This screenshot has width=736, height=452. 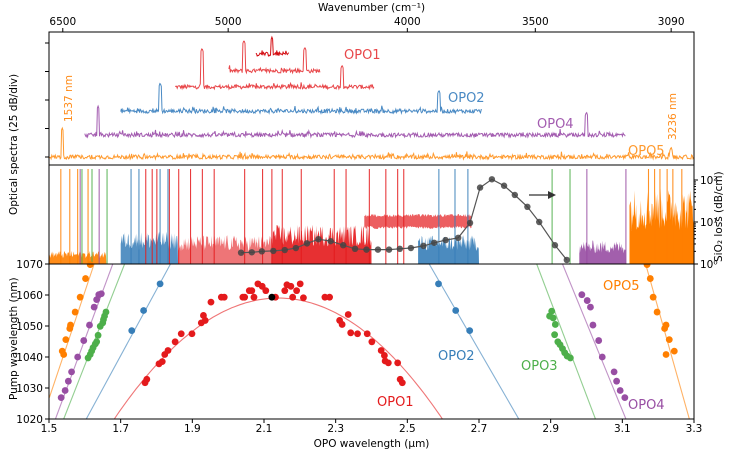 I want to click on series-label-opo2: OPO2, so click(x=466, y=98).